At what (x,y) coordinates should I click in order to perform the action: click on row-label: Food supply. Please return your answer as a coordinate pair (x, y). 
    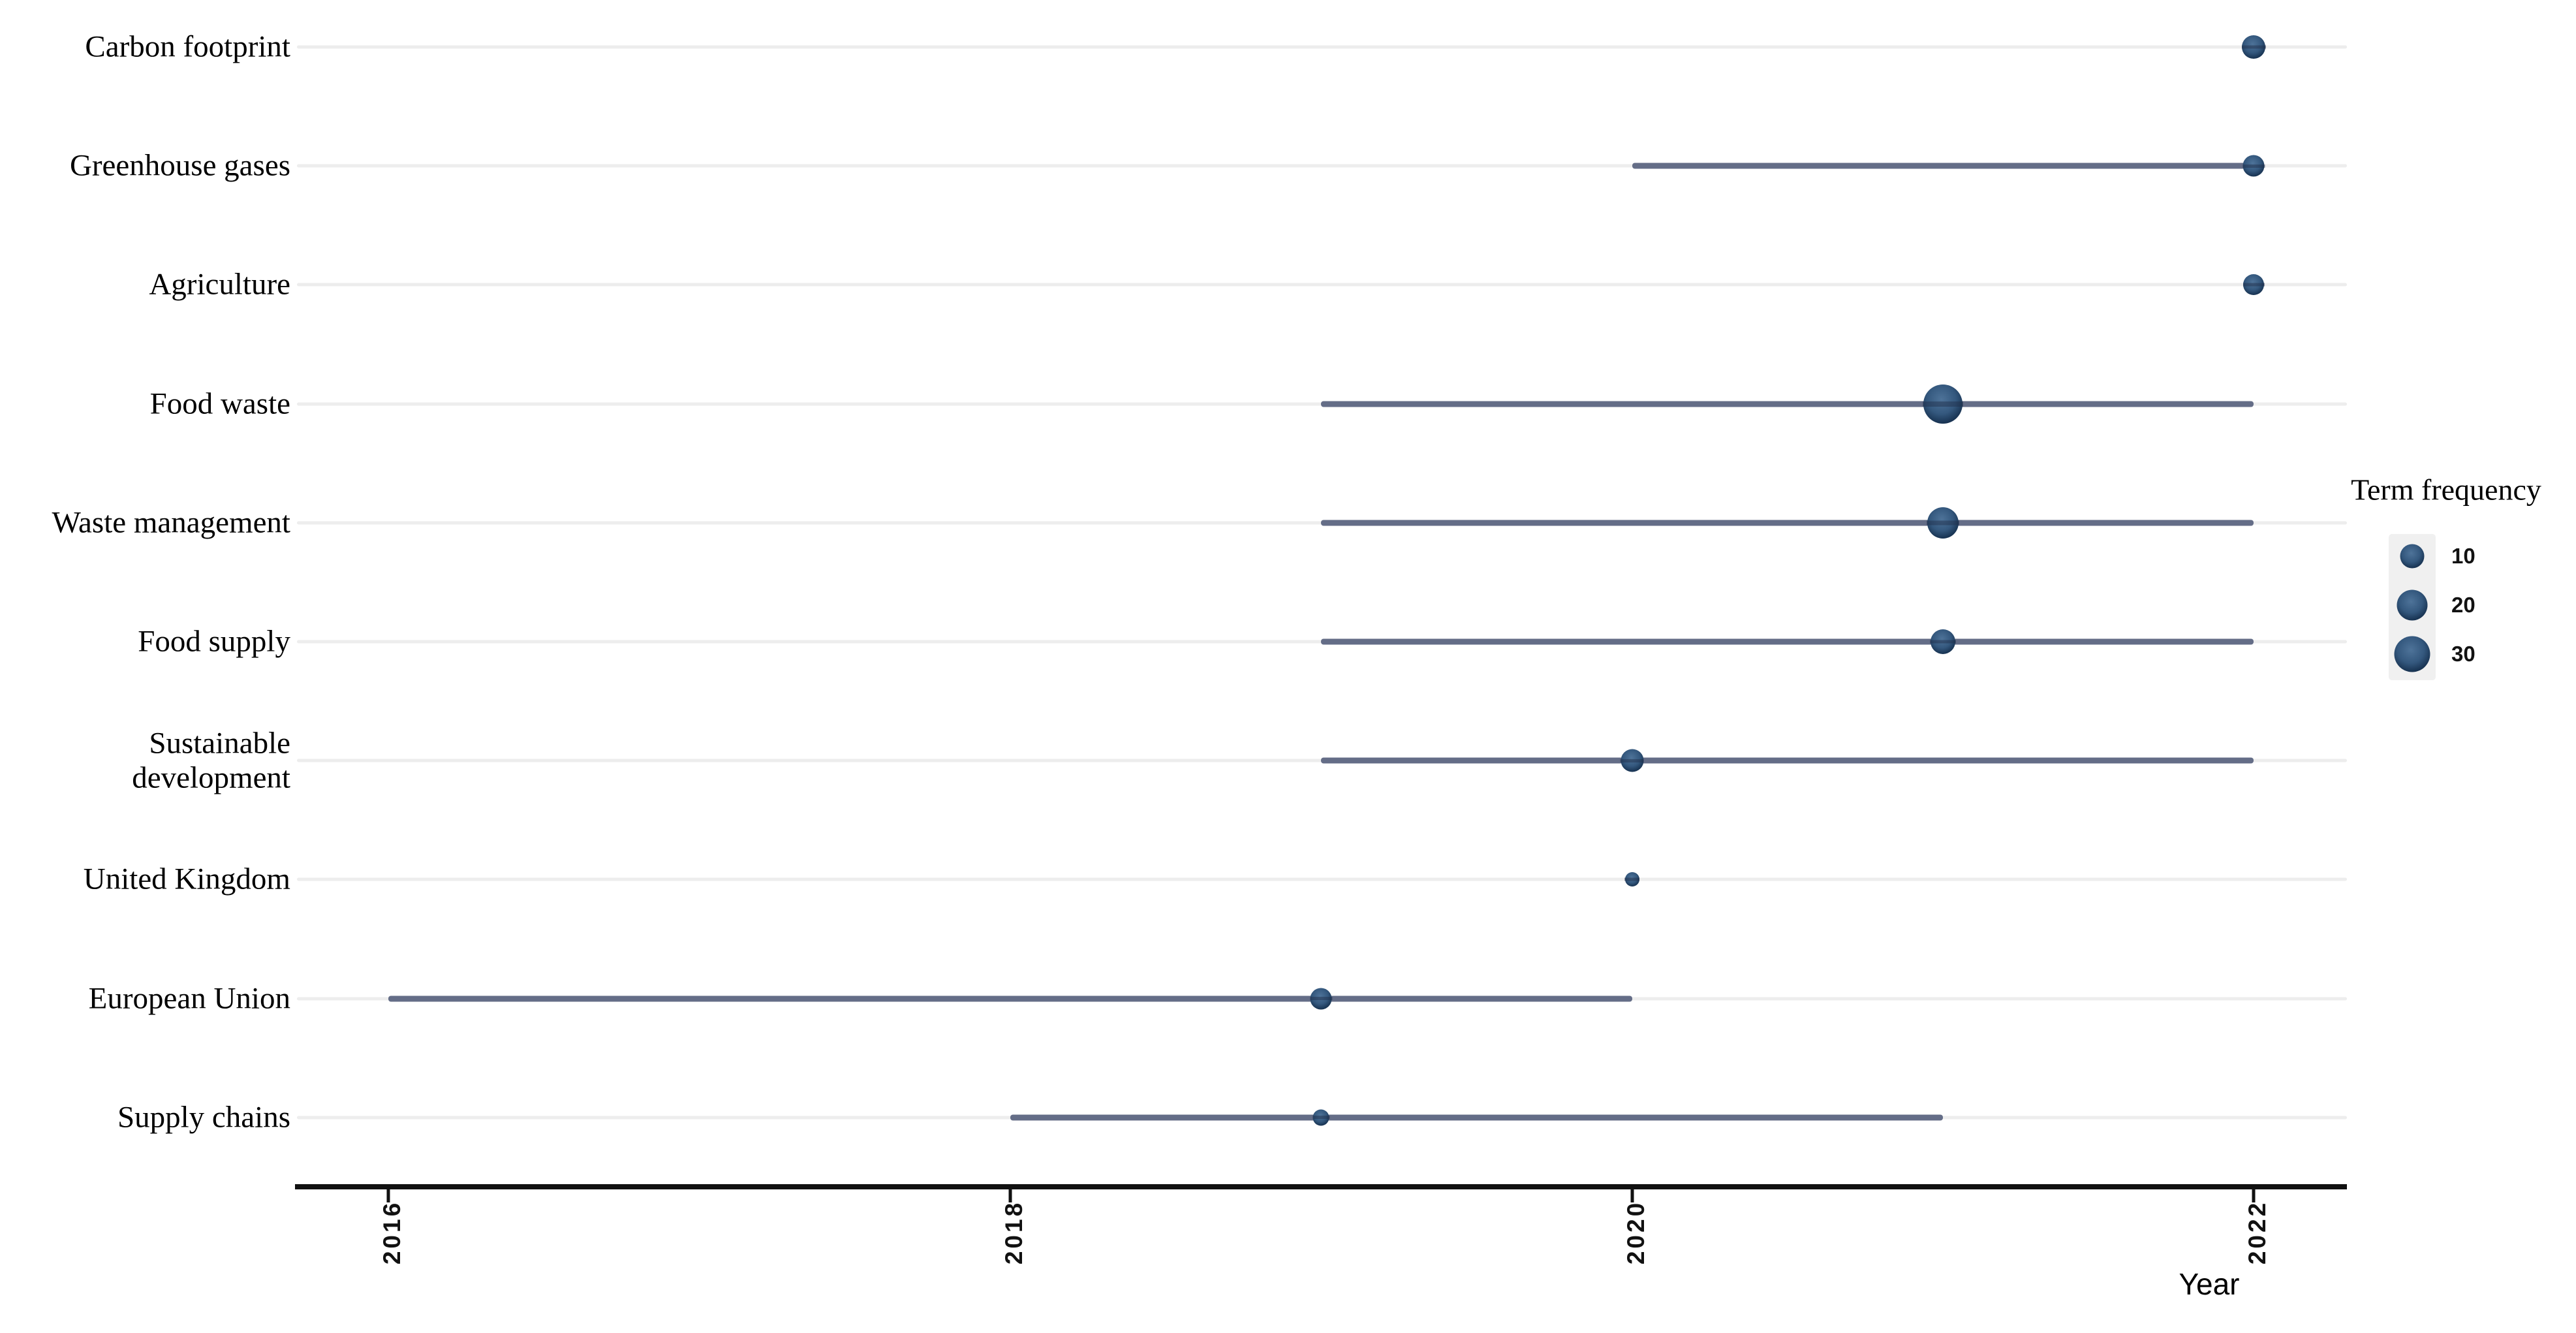
    Looking at the image, I should click on (214, 642).